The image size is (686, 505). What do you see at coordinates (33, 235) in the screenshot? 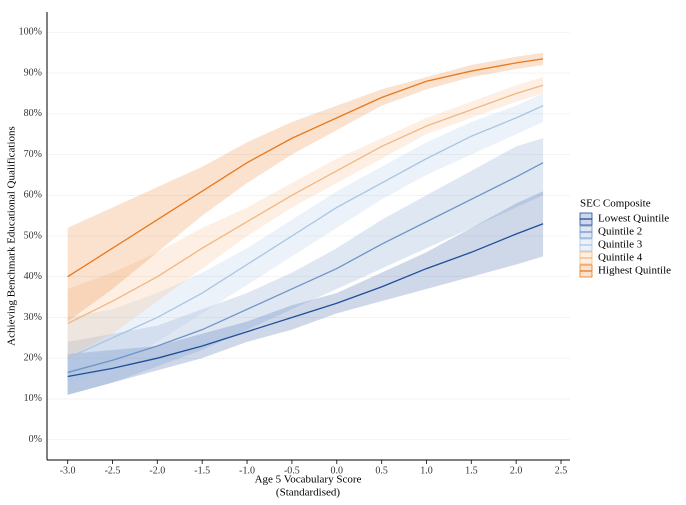
I see `y-tick-label: 50%` at bounding box center [33, 235].